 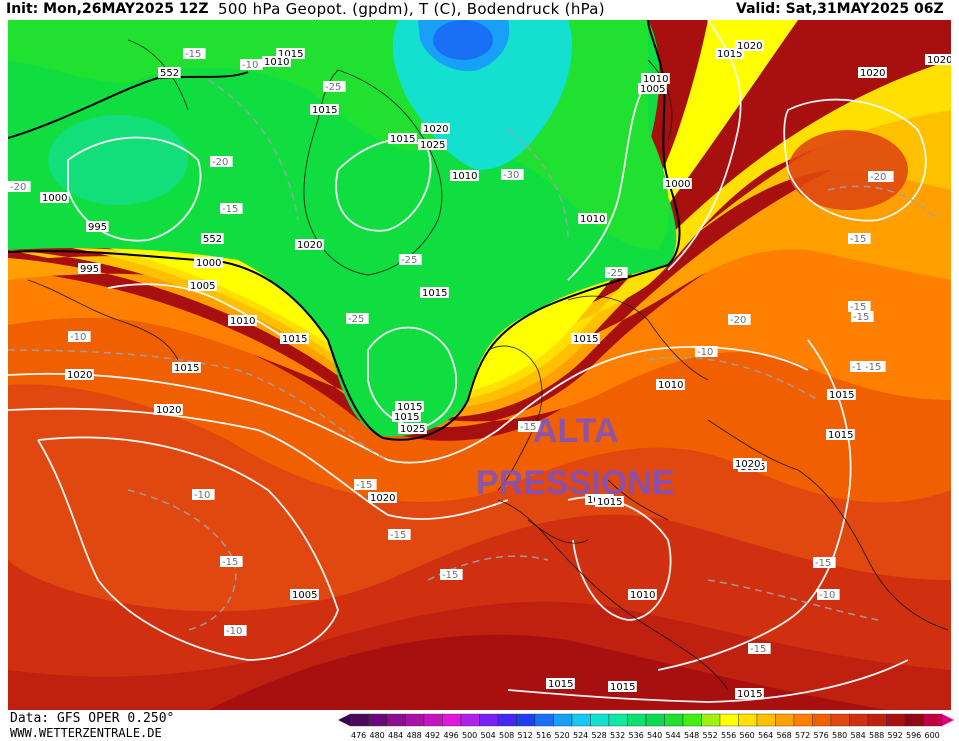 What do you see at coordinates (710, 735) in the screenshot?
I see `colorbar-tick-label: 552` at bounding box center [710, 735].